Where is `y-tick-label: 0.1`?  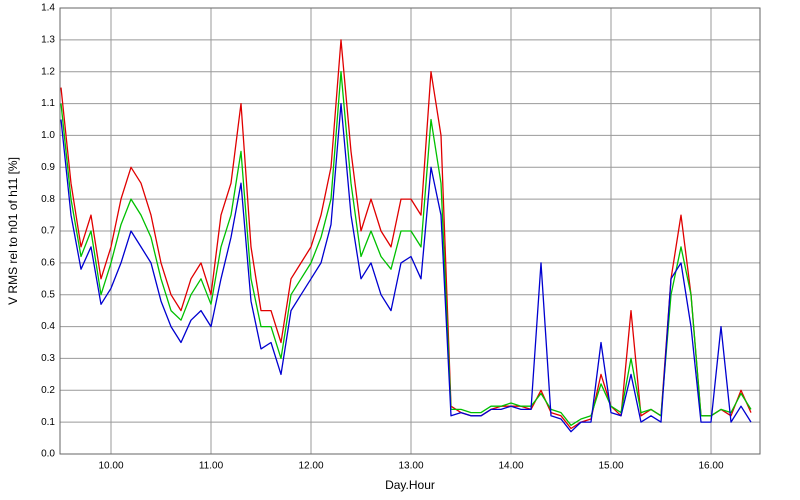
y-tick-label: 0.1 is located at coordinates (48, 422).